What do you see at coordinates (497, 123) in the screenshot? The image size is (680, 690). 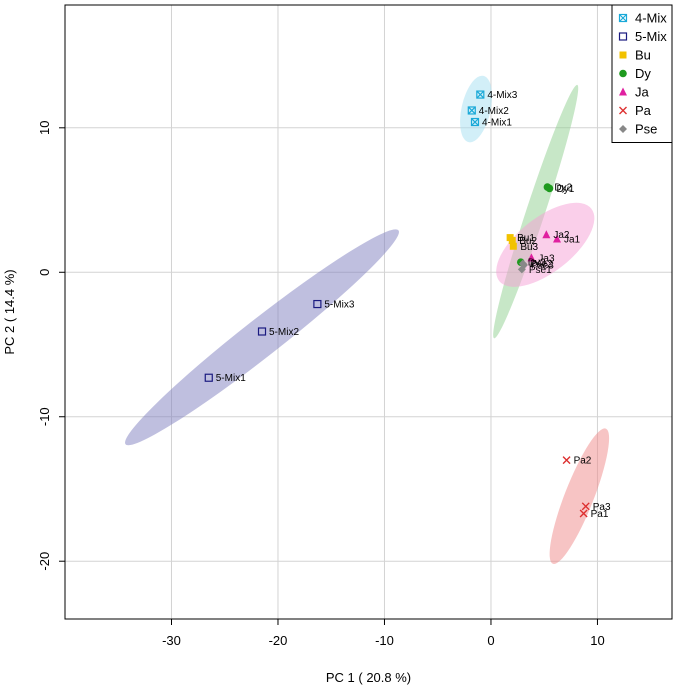 I see `point-label: 4-Mix1` at bounding box center [497, 123].